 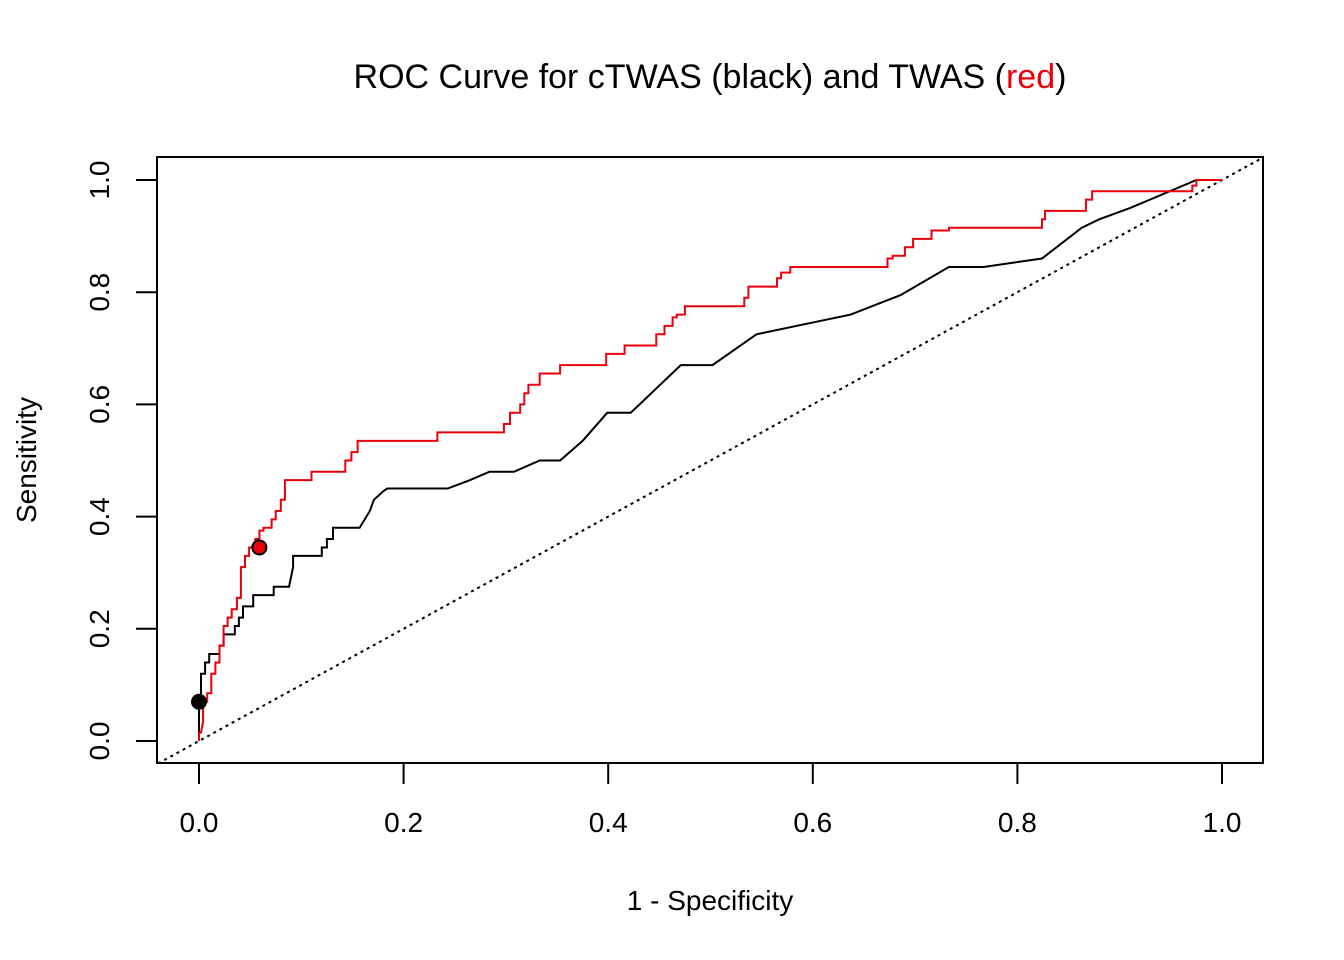 I want to click on x-axis: 0.0 0.2 0.4 0.6 0.8 1.0, so click(x=711, y=800).